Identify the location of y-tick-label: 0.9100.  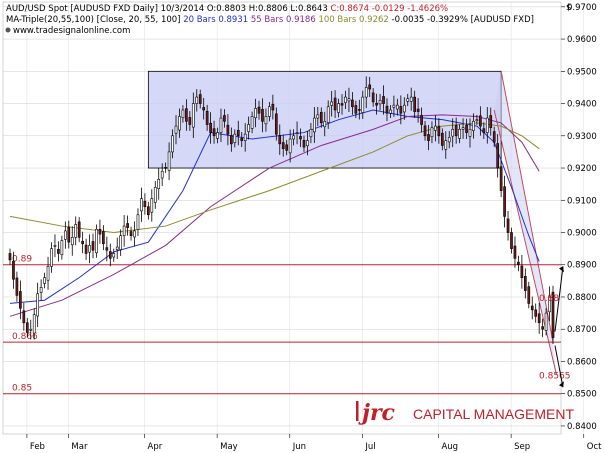
(582, 201).